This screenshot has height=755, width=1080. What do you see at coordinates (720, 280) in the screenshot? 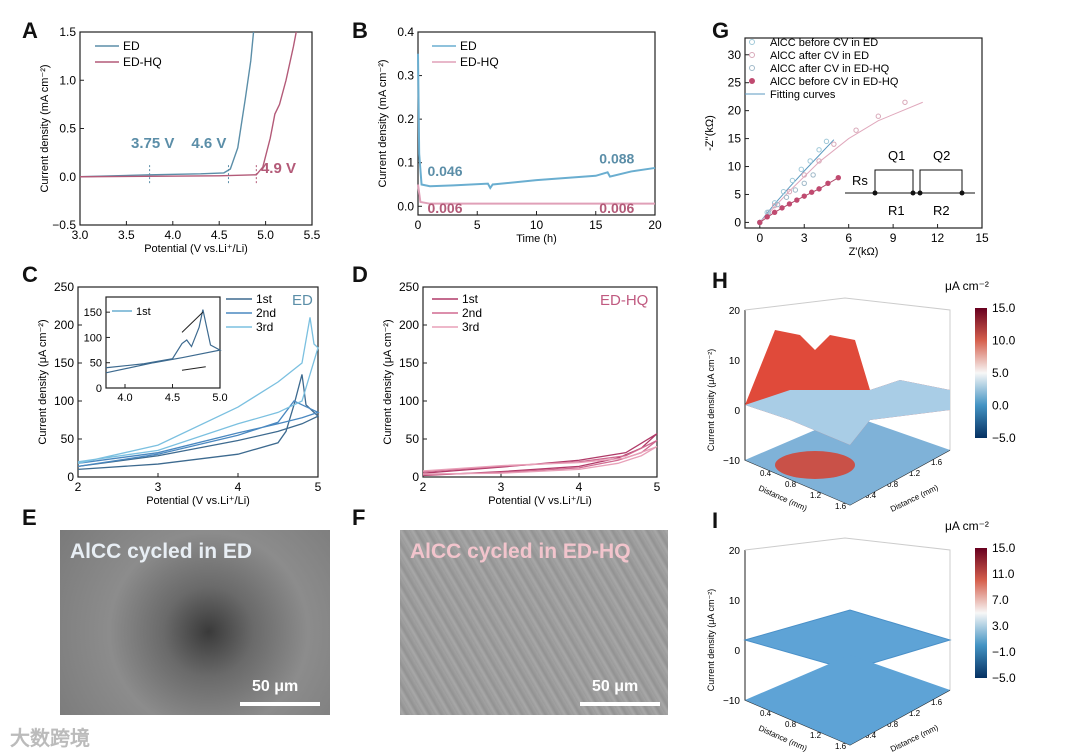
I see `panel-label-h: H` at bounding box center [720, 280].